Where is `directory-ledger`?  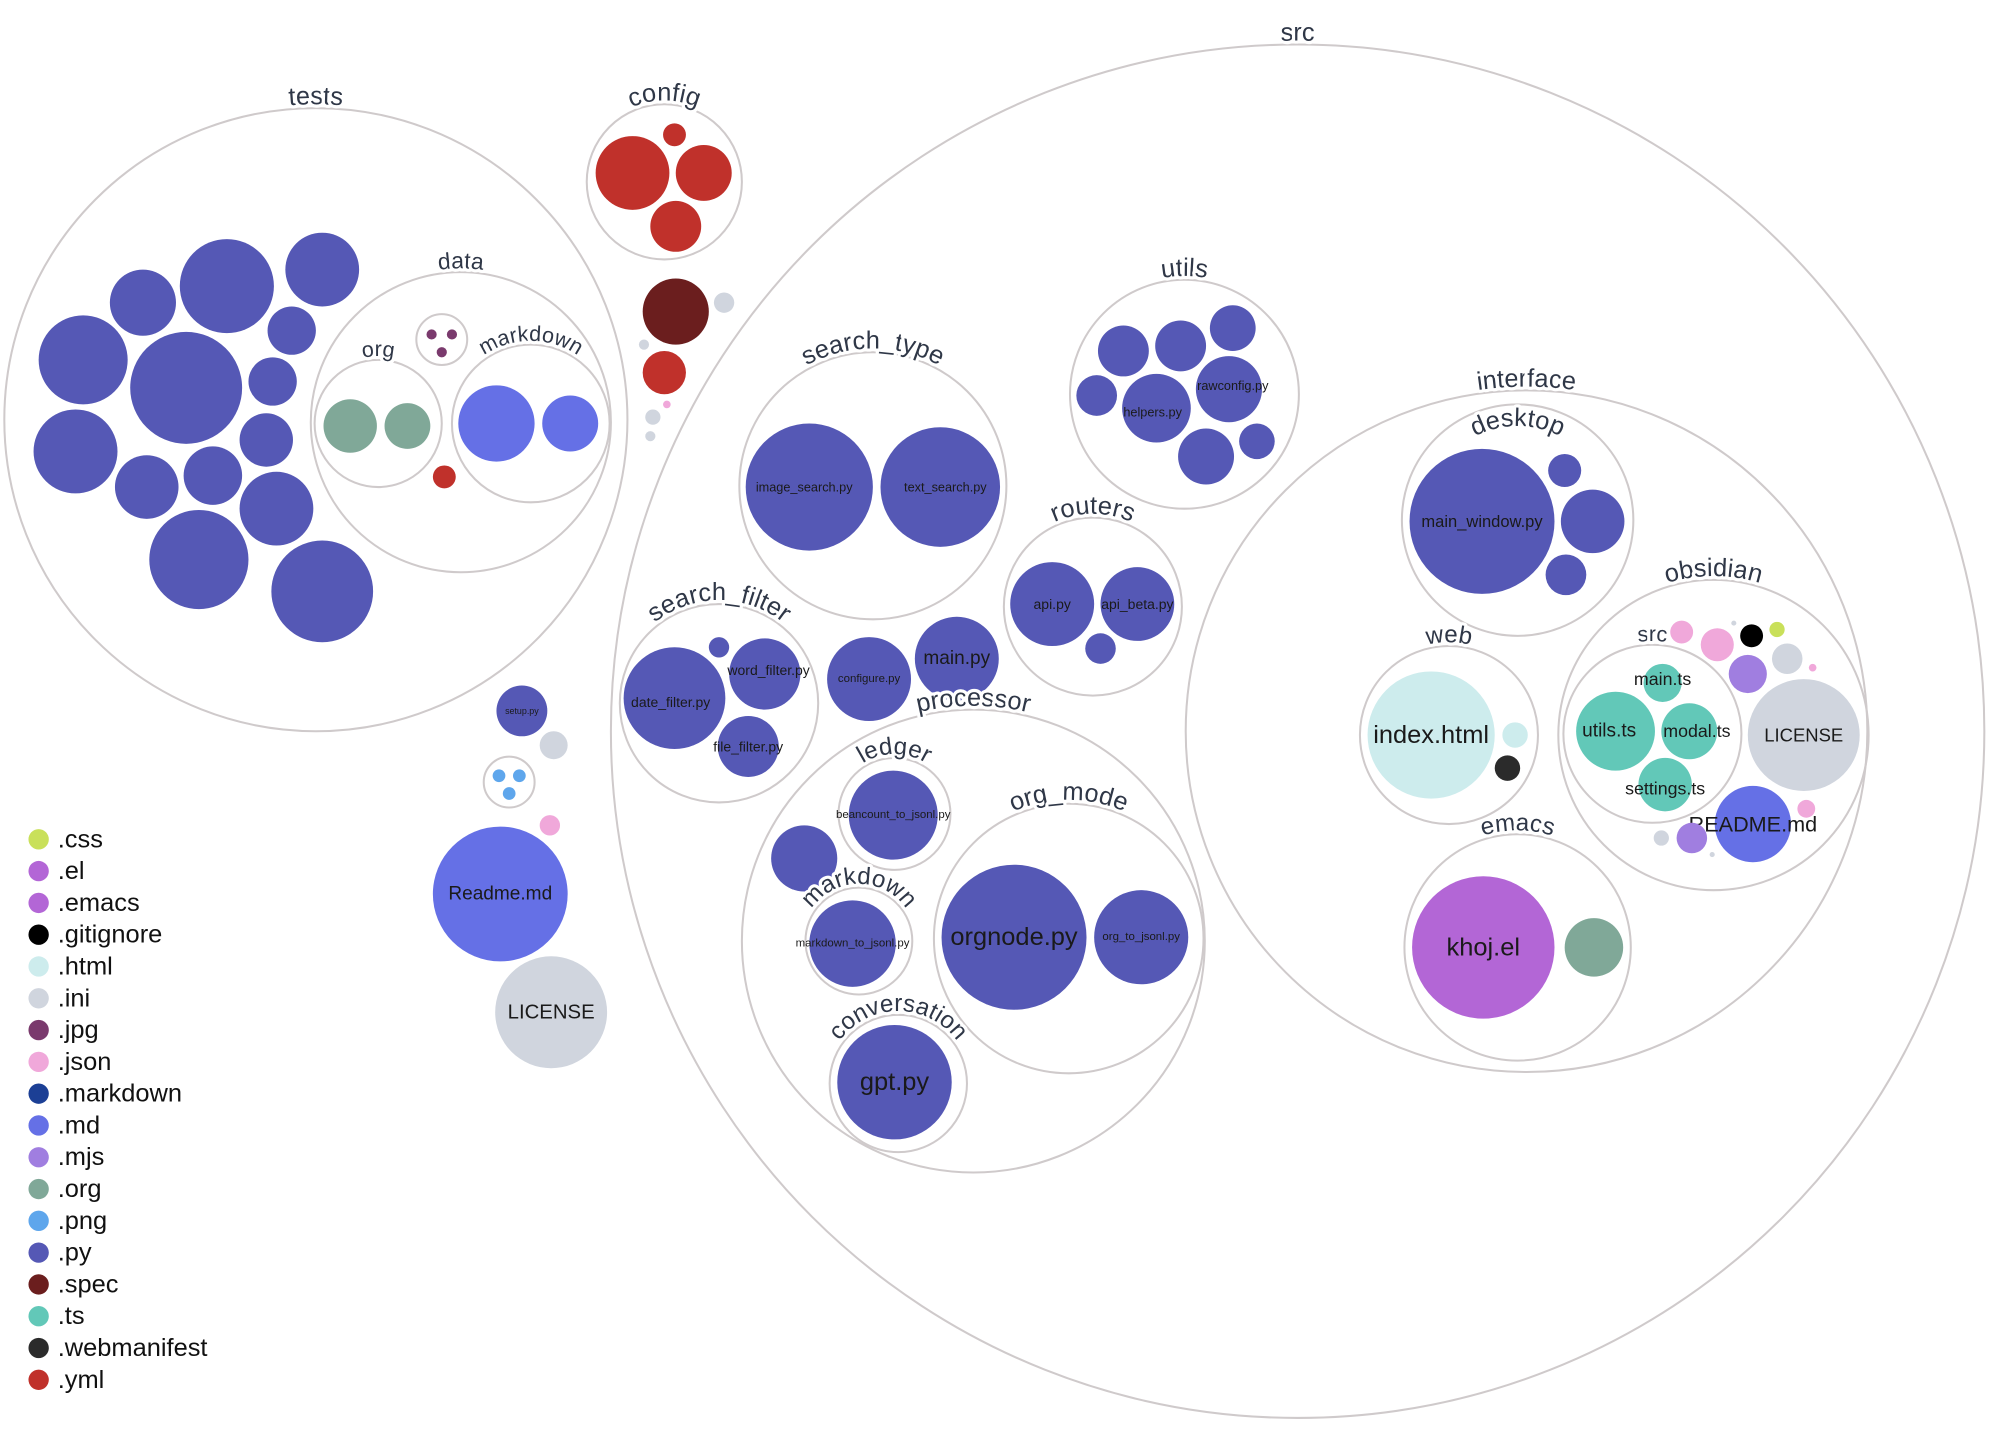
directory-ledger is located at coordinates (894, 813).